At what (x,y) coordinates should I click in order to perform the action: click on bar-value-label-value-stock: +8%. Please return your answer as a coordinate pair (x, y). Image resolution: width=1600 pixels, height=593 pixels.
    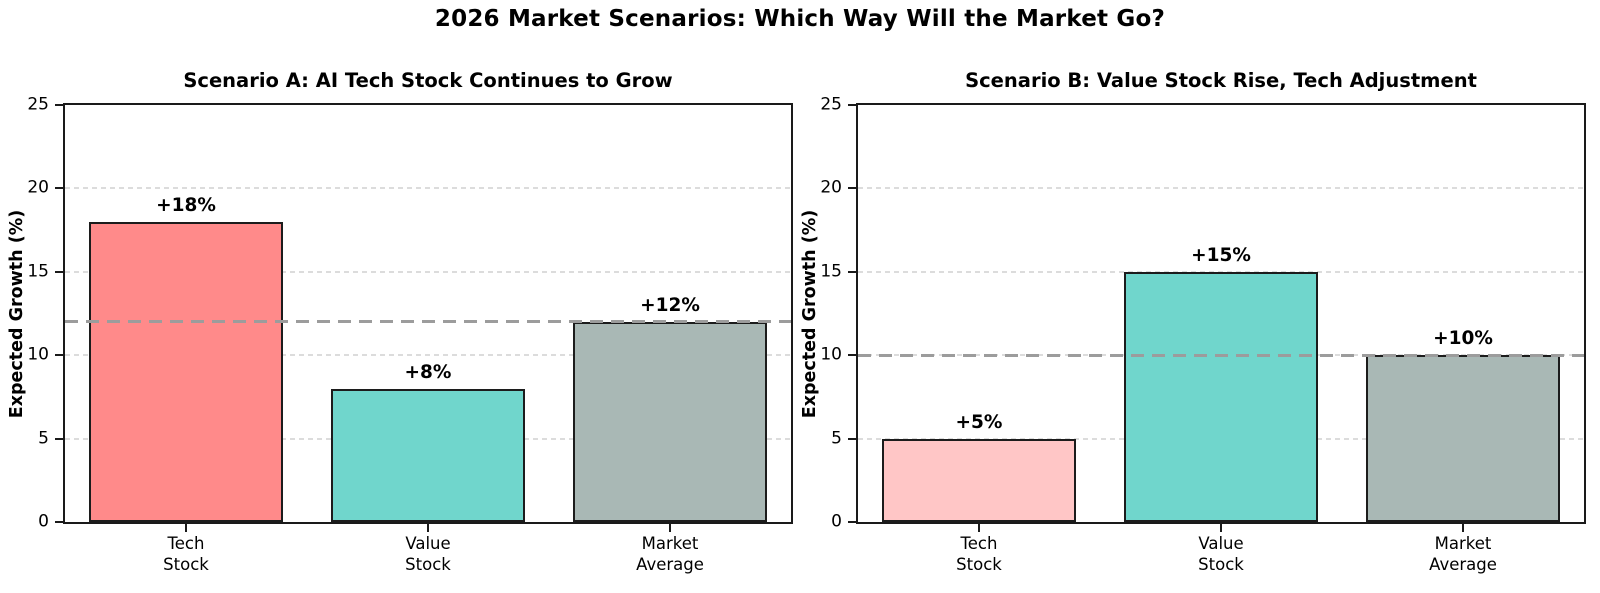
    Looking at the image, I should click on (428, 372).